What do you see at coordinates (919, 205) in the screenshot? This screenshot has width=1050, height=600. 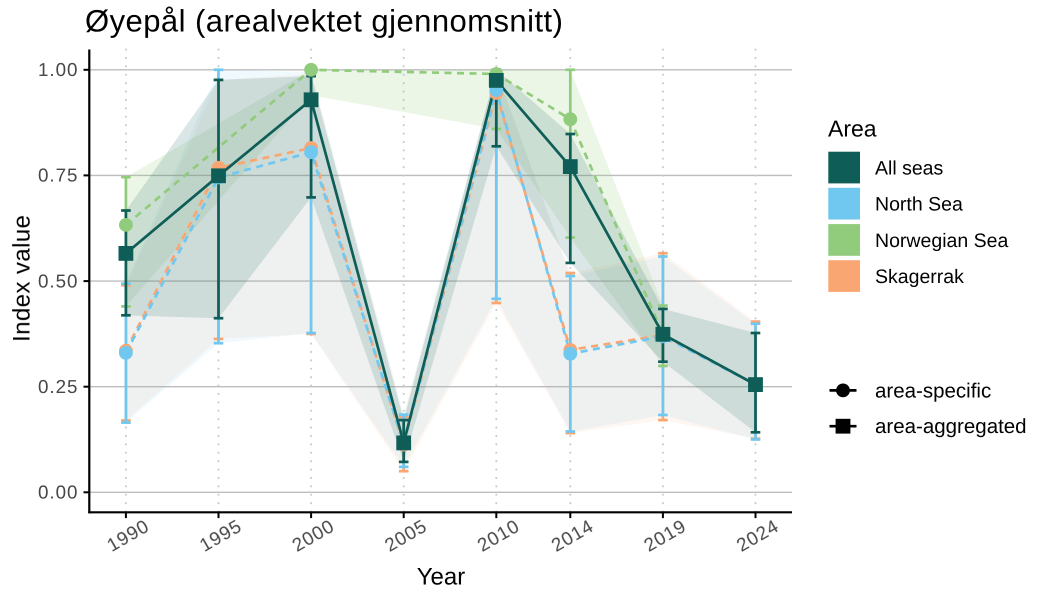 I see `svg-text: North Sea` at bounding box center [919, 205].